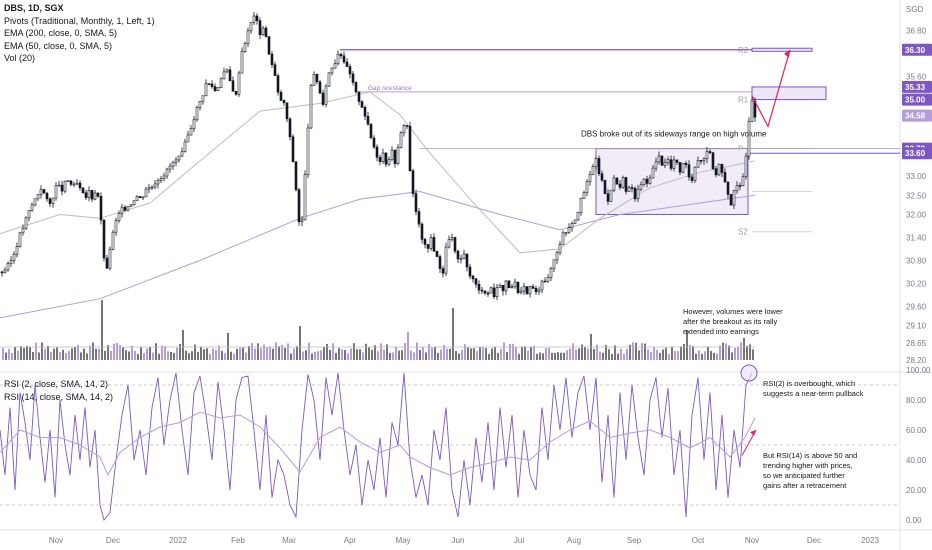 The image size is (932, 550). Describe the element at coordinates (743, 232) in the screenshot. I see `pivot-label-s2: S2` at that location.